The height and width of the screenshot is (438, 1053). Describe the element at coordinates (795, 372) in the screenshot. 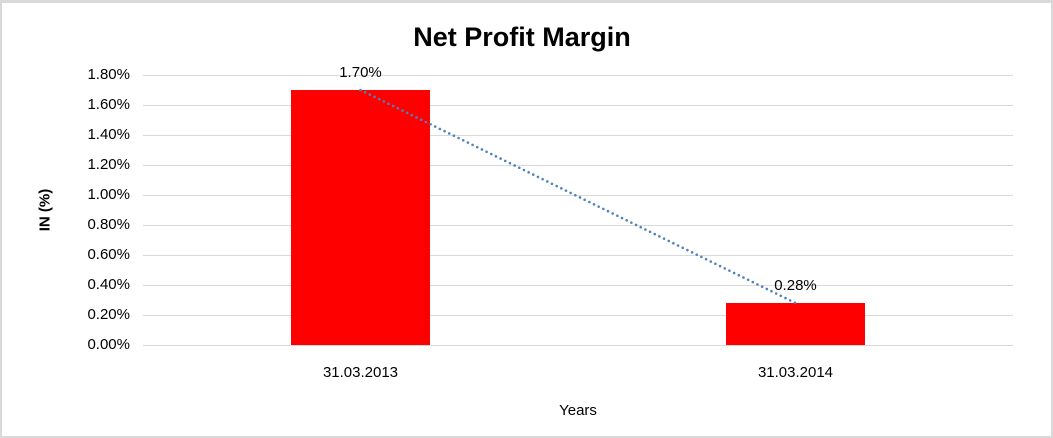

I see `x-tick-label: 31.03.2014` at that location.